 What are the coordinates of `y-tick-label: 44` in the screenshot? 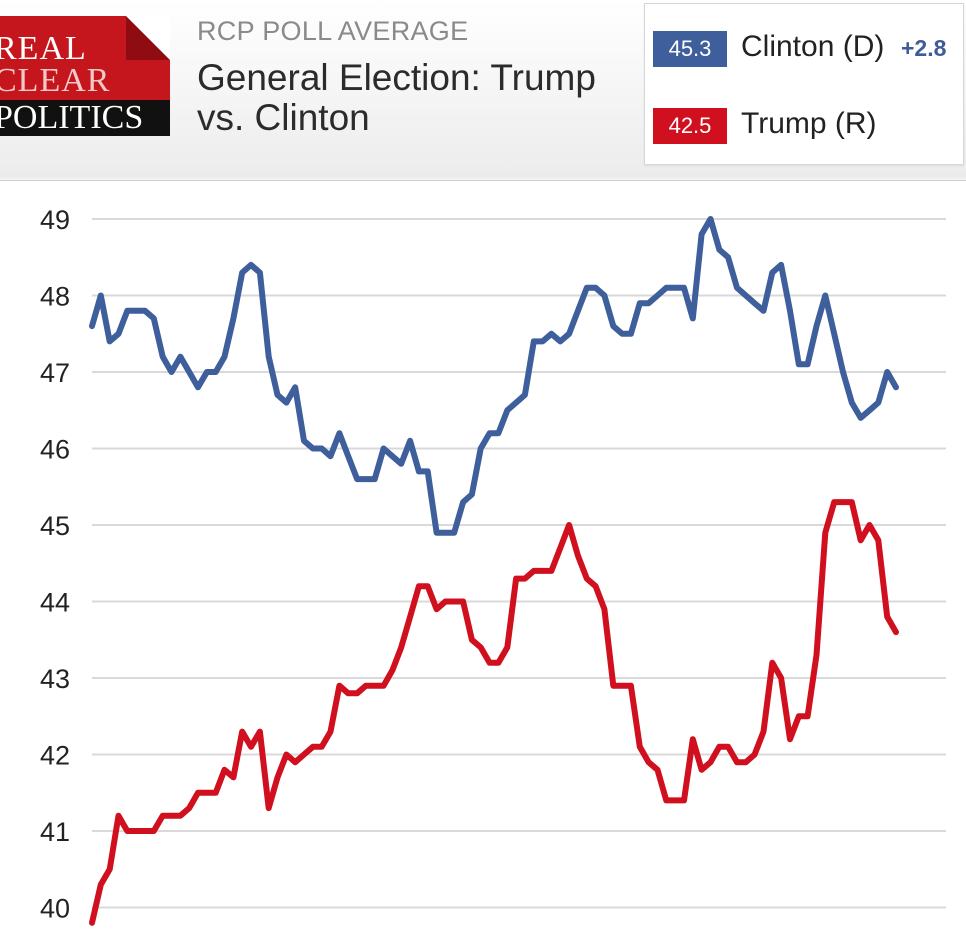 It's located at (55, 603).